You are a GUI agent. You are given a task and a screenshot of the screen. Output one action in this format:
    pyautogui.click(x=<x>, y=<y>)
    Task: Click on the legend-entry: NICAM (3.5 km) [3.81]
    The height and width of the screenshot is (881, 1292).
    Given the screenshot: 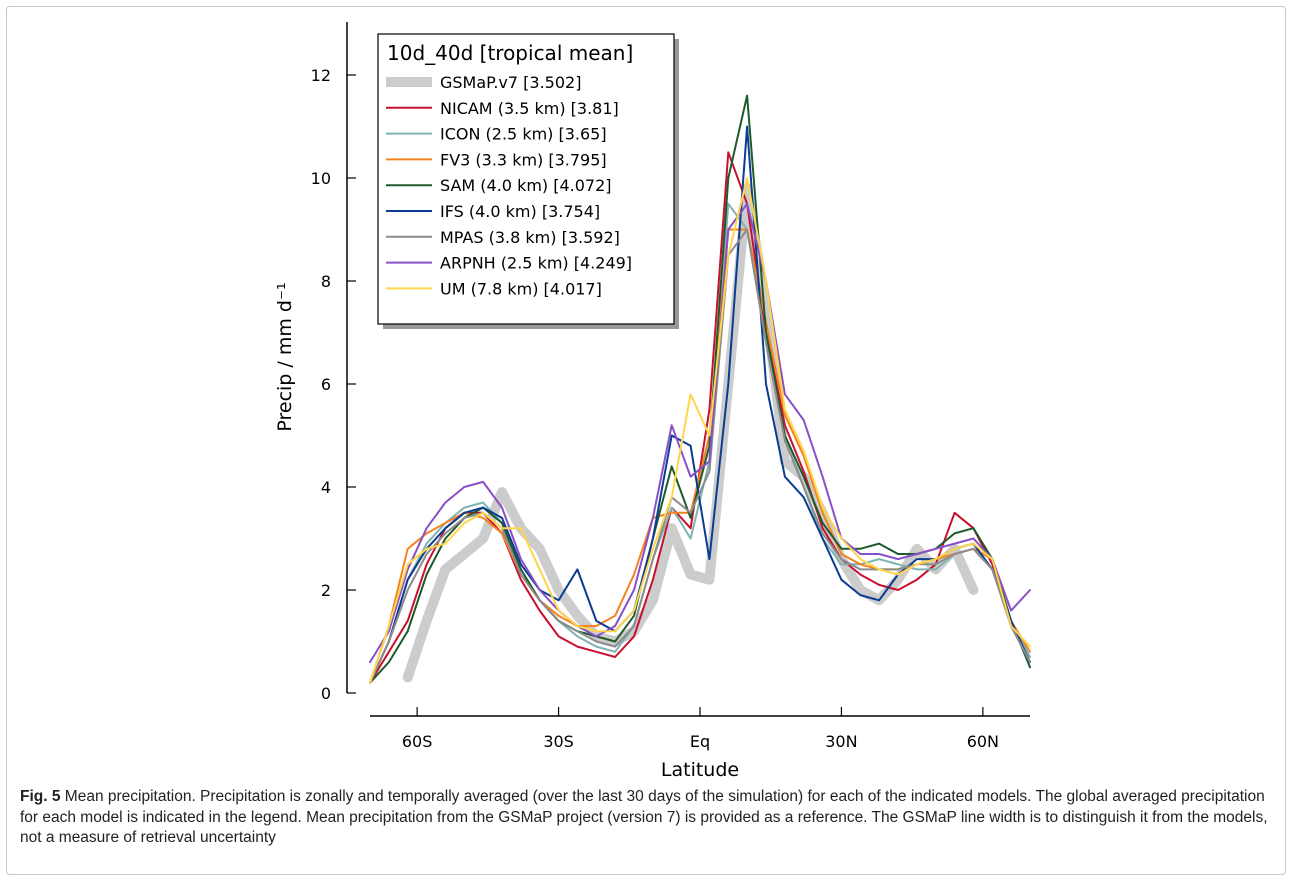 What is the action you would take?
    pyautogui.click(x=529, y=108)
    